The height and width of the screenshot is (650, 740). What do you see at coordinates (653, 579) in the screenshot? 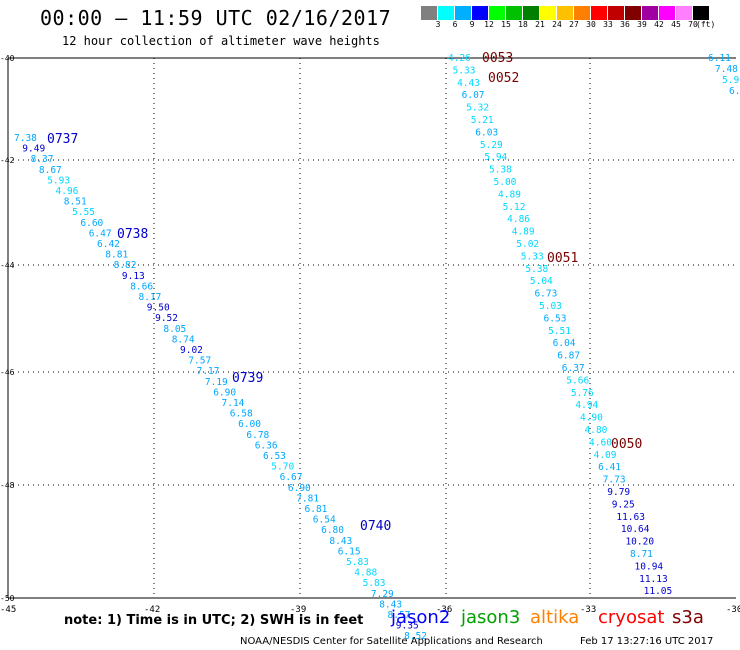
I see `swh-value: 11.13` at bounding box center [653, 579].